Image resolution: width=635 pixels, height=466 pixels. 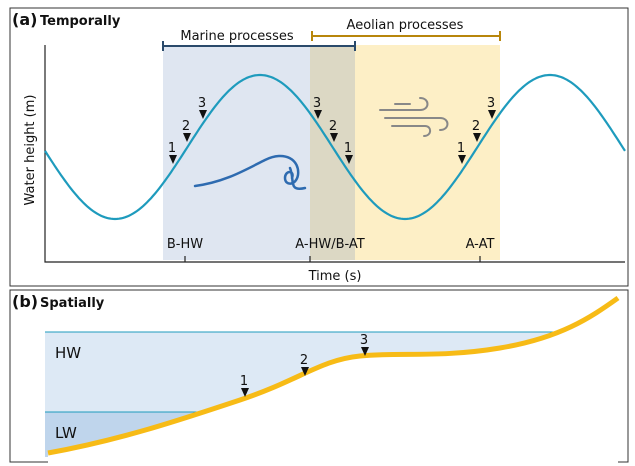 I want to click on panel-label: (b), so click(x=25, y=301).